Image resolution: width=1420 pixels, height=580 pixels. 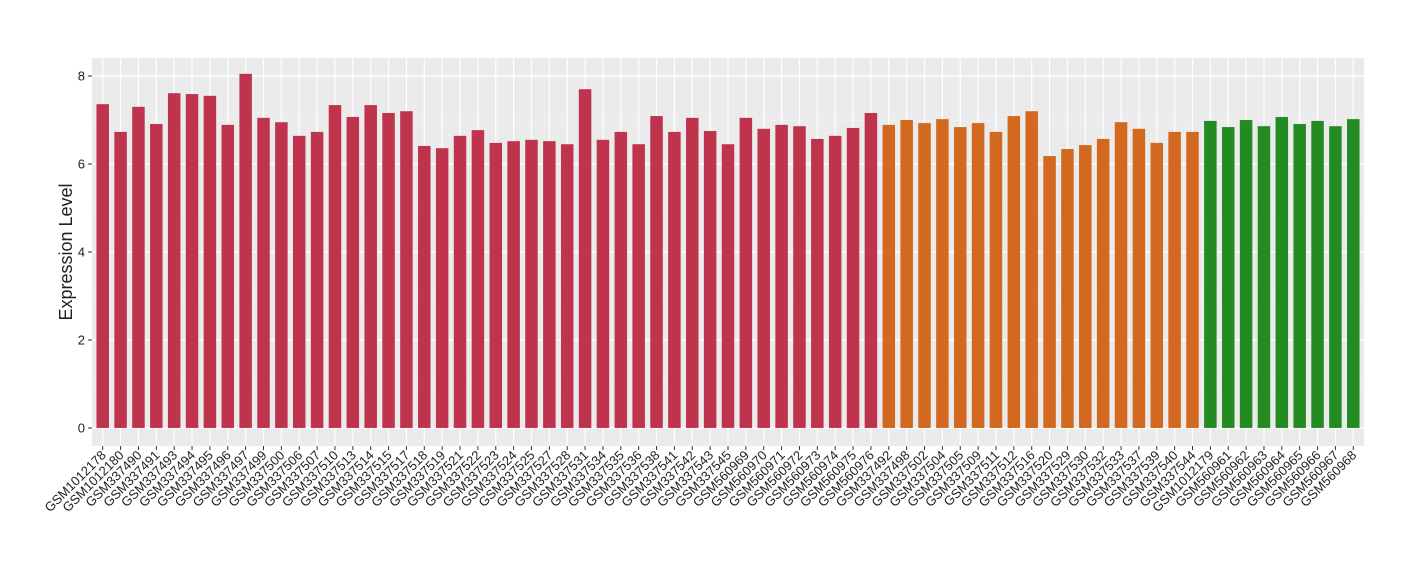 What do you see at coordinates (81, 76) in the screenshot?
I see `y-tick-label: 8` at bounding box center [81, 76].